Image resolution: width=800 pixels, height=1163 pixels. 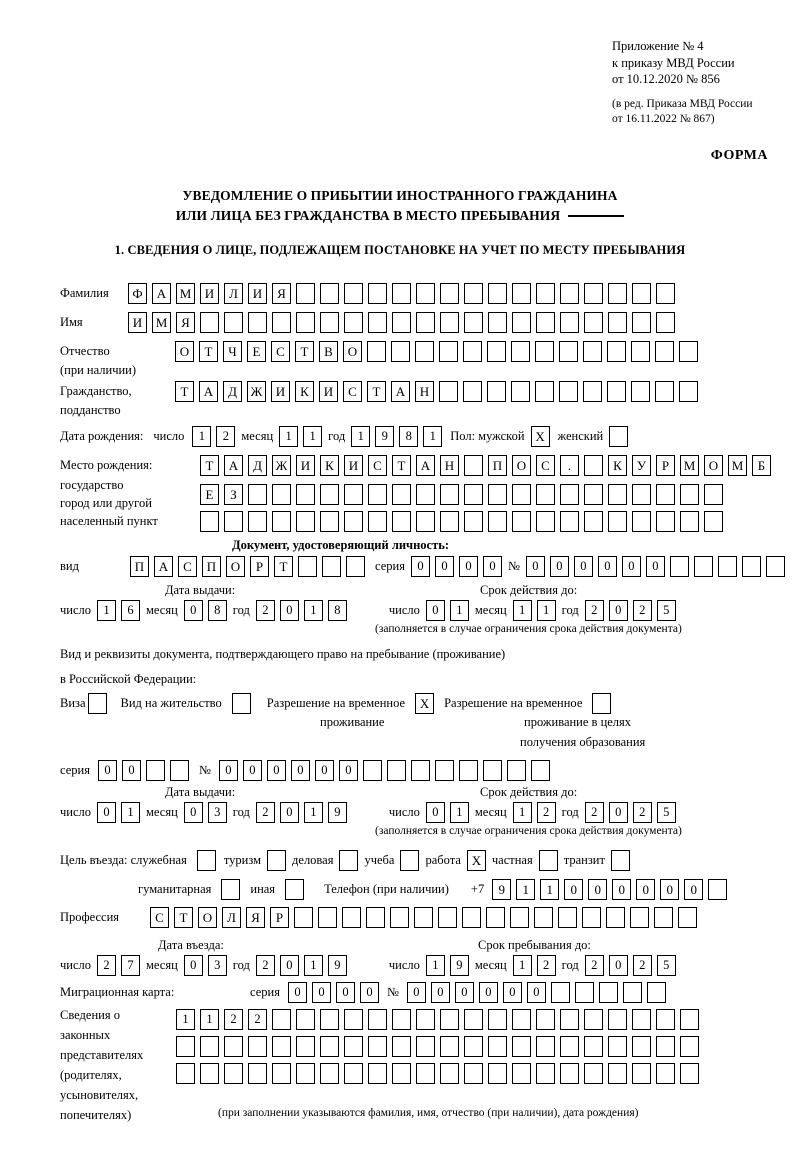 What do you see at coordinates (619, 436) in the screenshot?
I see `sex-female-checkbox` at bounding box center [619, 436].